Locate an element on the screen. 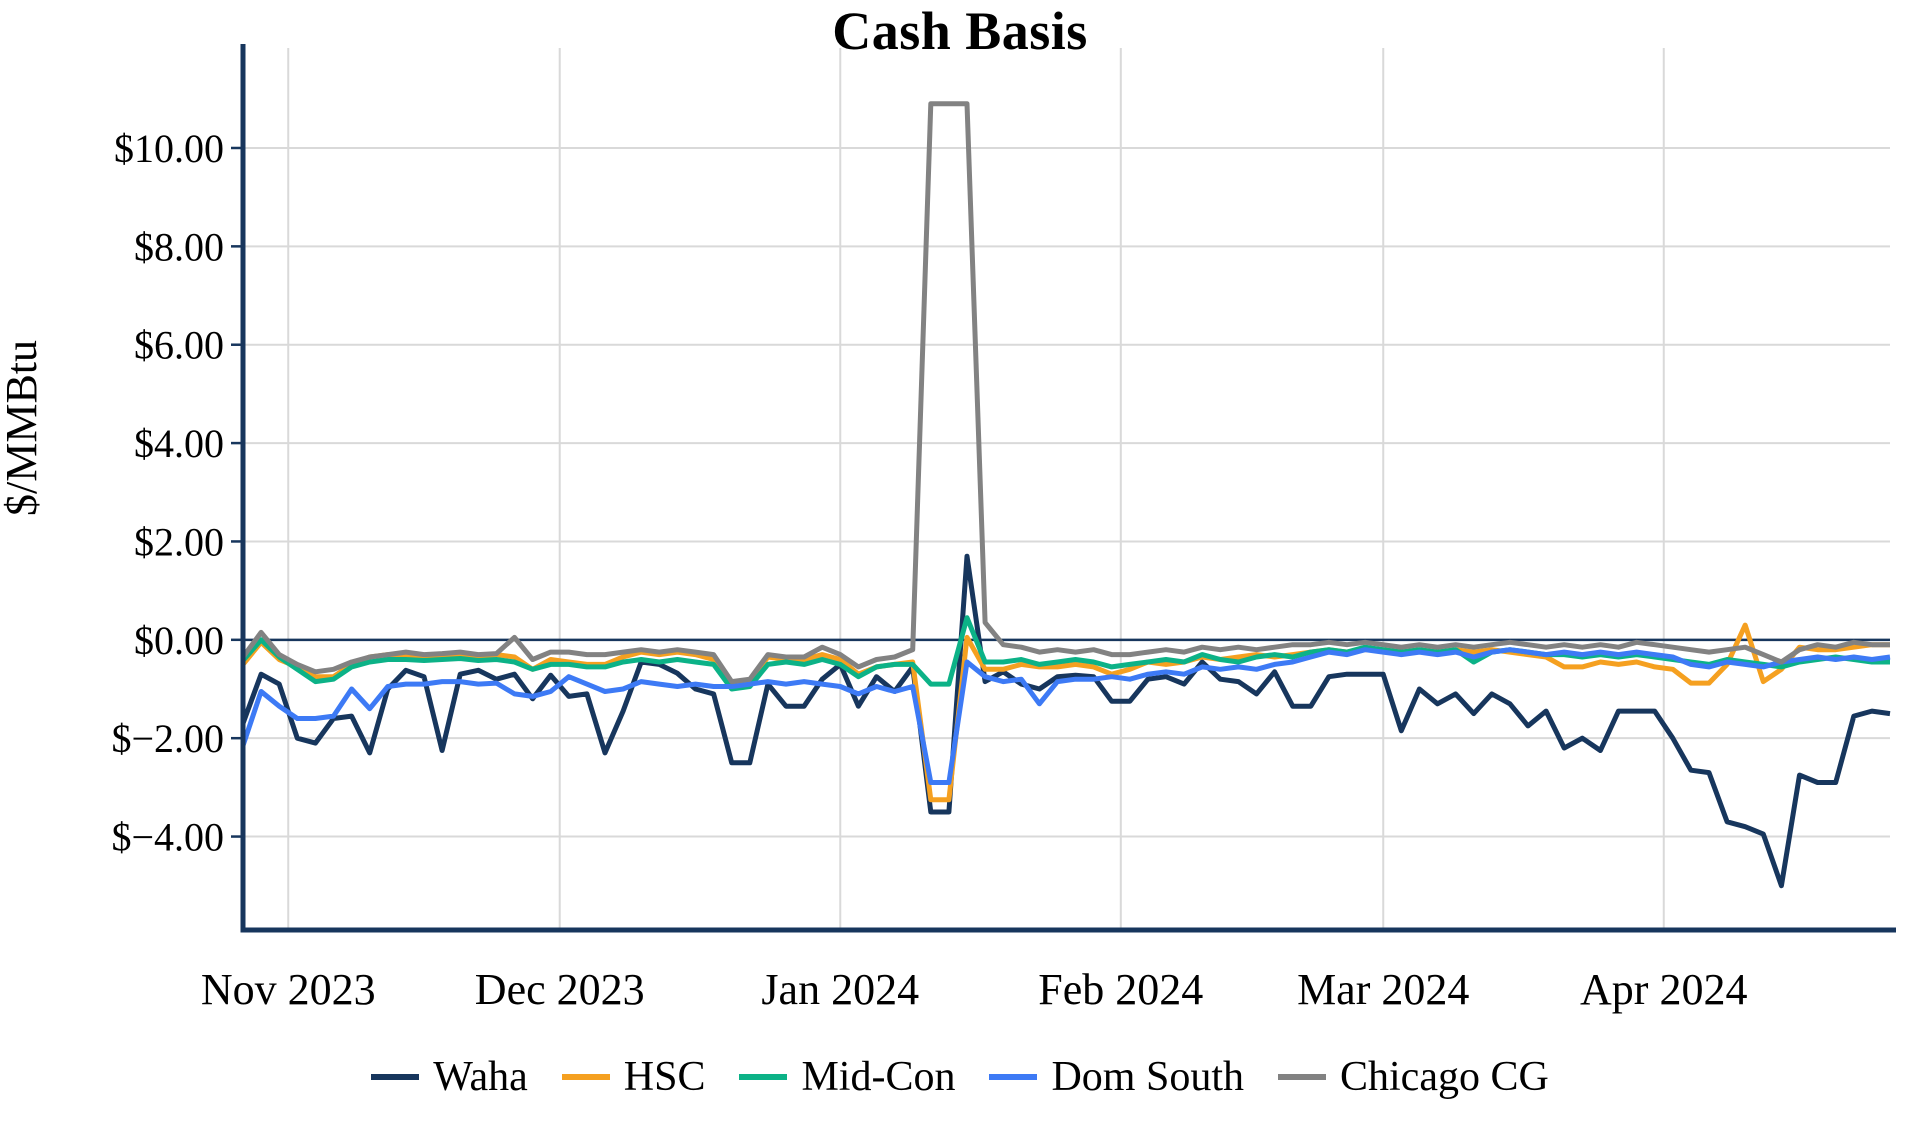 The width and height of the screenshot is (1920, 1128). x-tick-label: Feb 2024 is located at coordinates (1120, 989).